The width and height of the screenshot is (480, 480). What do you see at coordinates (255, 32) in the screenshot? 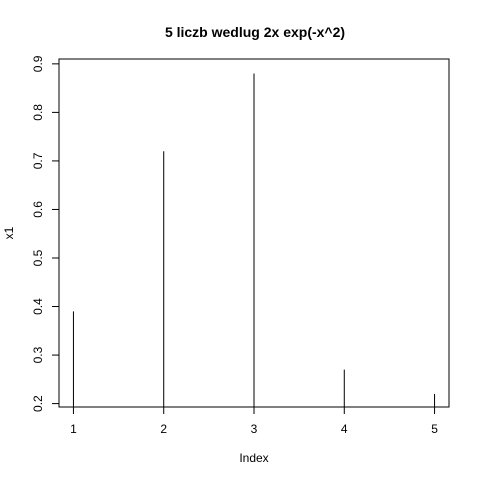
I see `chart-title: 5 liczb wedlug 2x exp(-x^2)` at bounding box center [255, 32].